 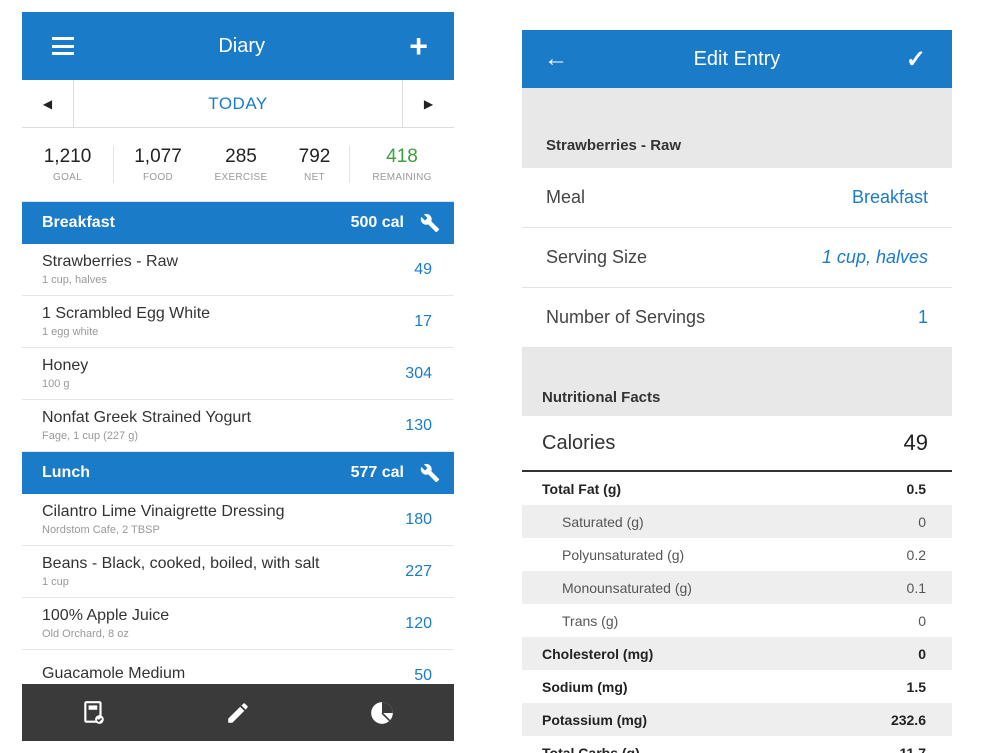 What do you see at coordinates (158, 177) in the screenshot?
I see `summary-food-label: FOOD` at bounding box center [158, 177].